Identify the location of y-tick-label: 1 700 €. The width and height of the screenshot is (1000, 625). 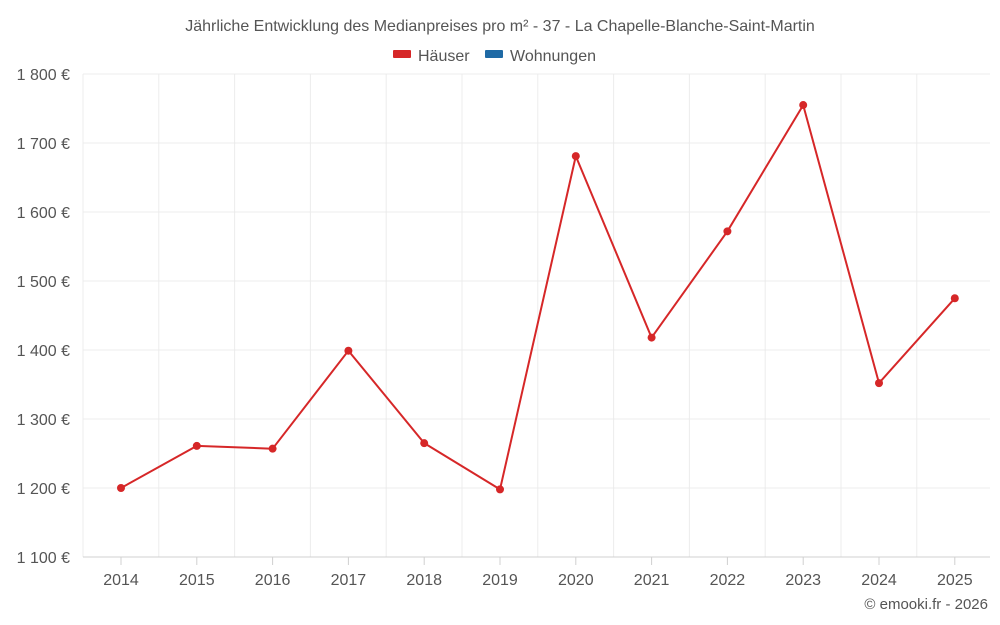
(43, 144).